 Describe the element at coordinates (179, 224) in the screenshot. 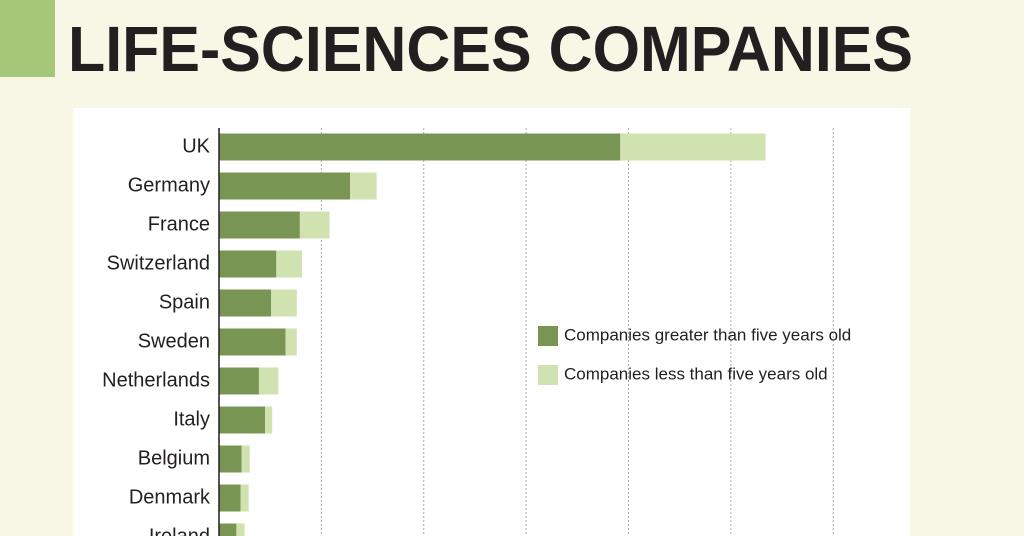

I see `y-tick-label: France` at that location.